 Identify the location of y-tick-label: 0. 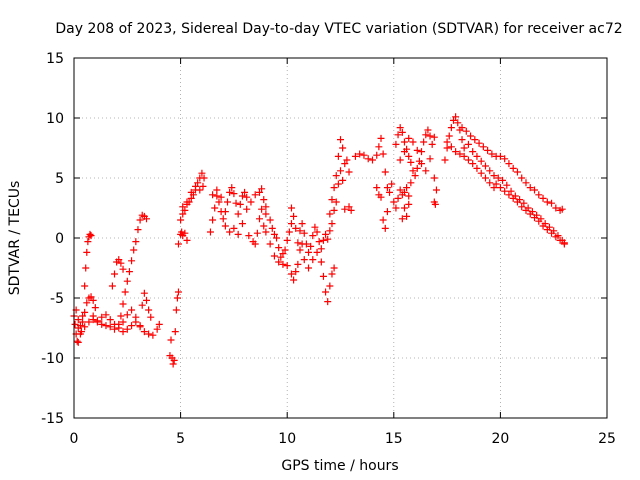
(59, 239).